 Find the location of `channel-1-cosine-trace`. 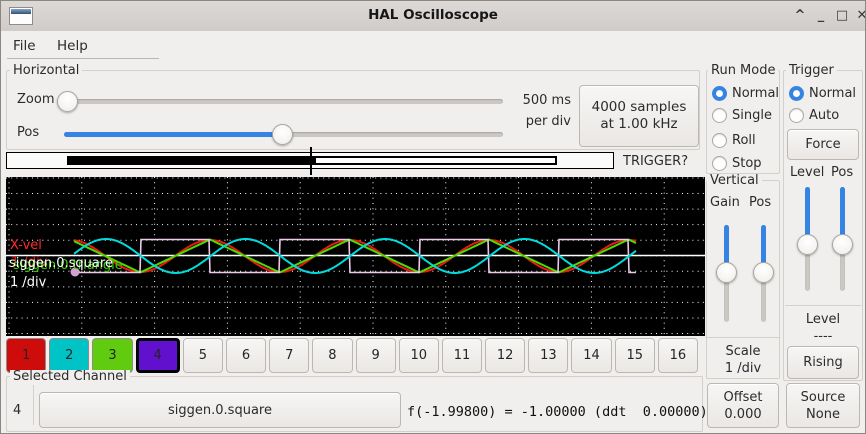

channel-1-cosine-trace is located at coordinates (355, 256).